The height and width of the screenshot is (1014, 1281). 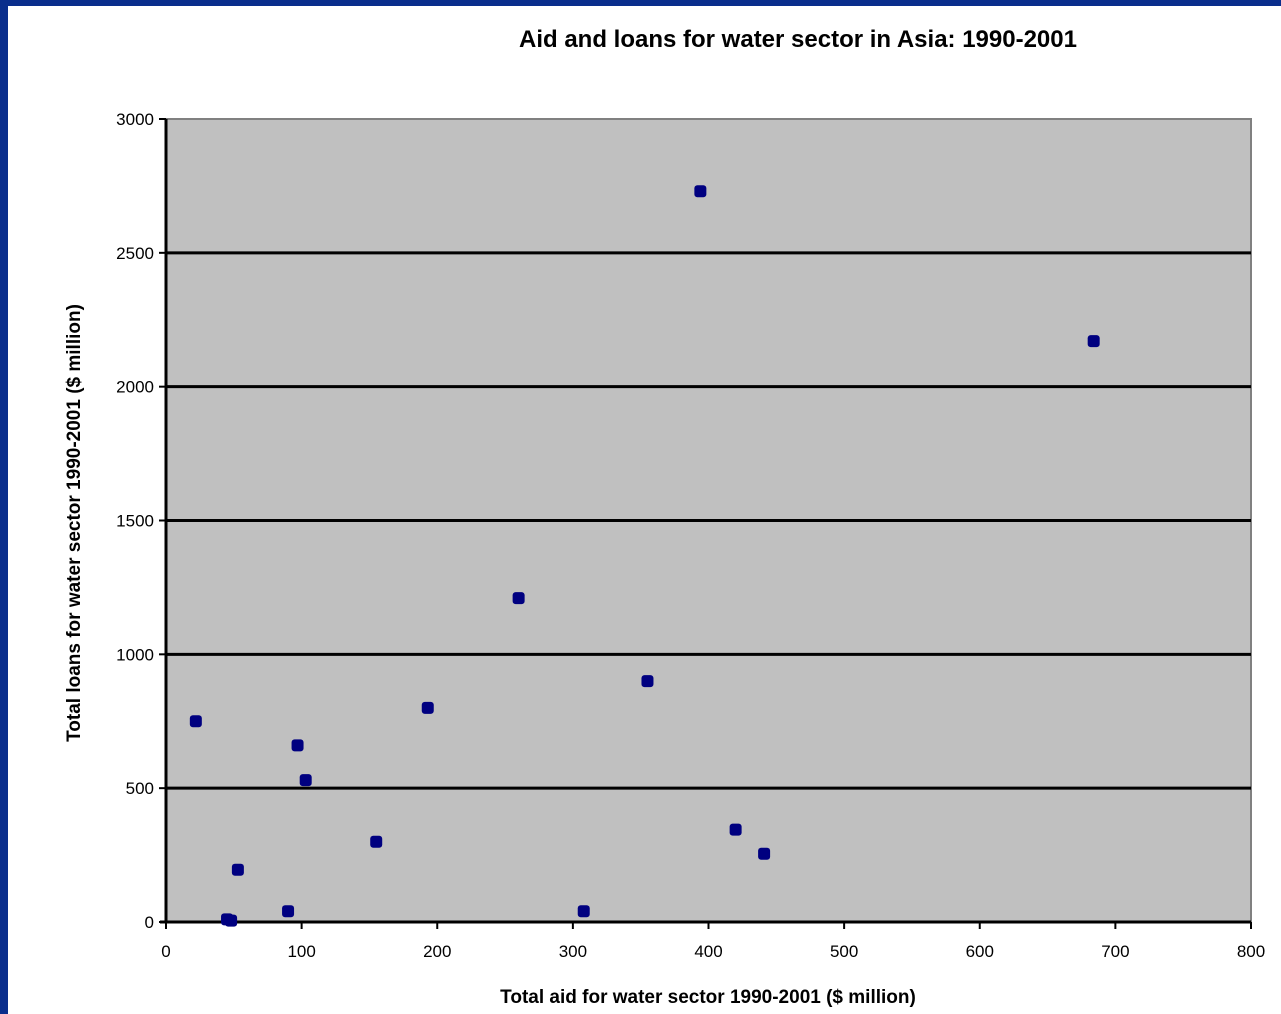 What do you see at coordinates (1251, 951) in the screenshot?
I see `x-tick-label: 800` at bounding box center [1251, 951].